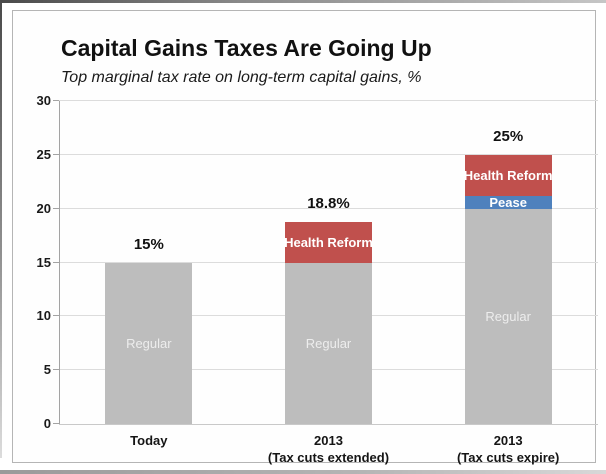 Image resolution: width=606 pixels, height=474 pixels. What do you see at coordinates (508, 457) in the screenshot?
I see `x-label-line2: (Tax cuts expire)` at bounding box center [508, 457].